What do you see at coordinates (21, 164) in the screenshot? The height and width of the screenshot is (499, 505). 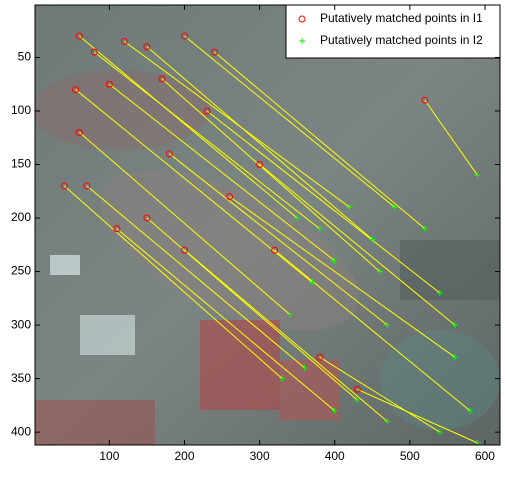 I see `y-tick-label: 150` at bounding box center [21, 164].